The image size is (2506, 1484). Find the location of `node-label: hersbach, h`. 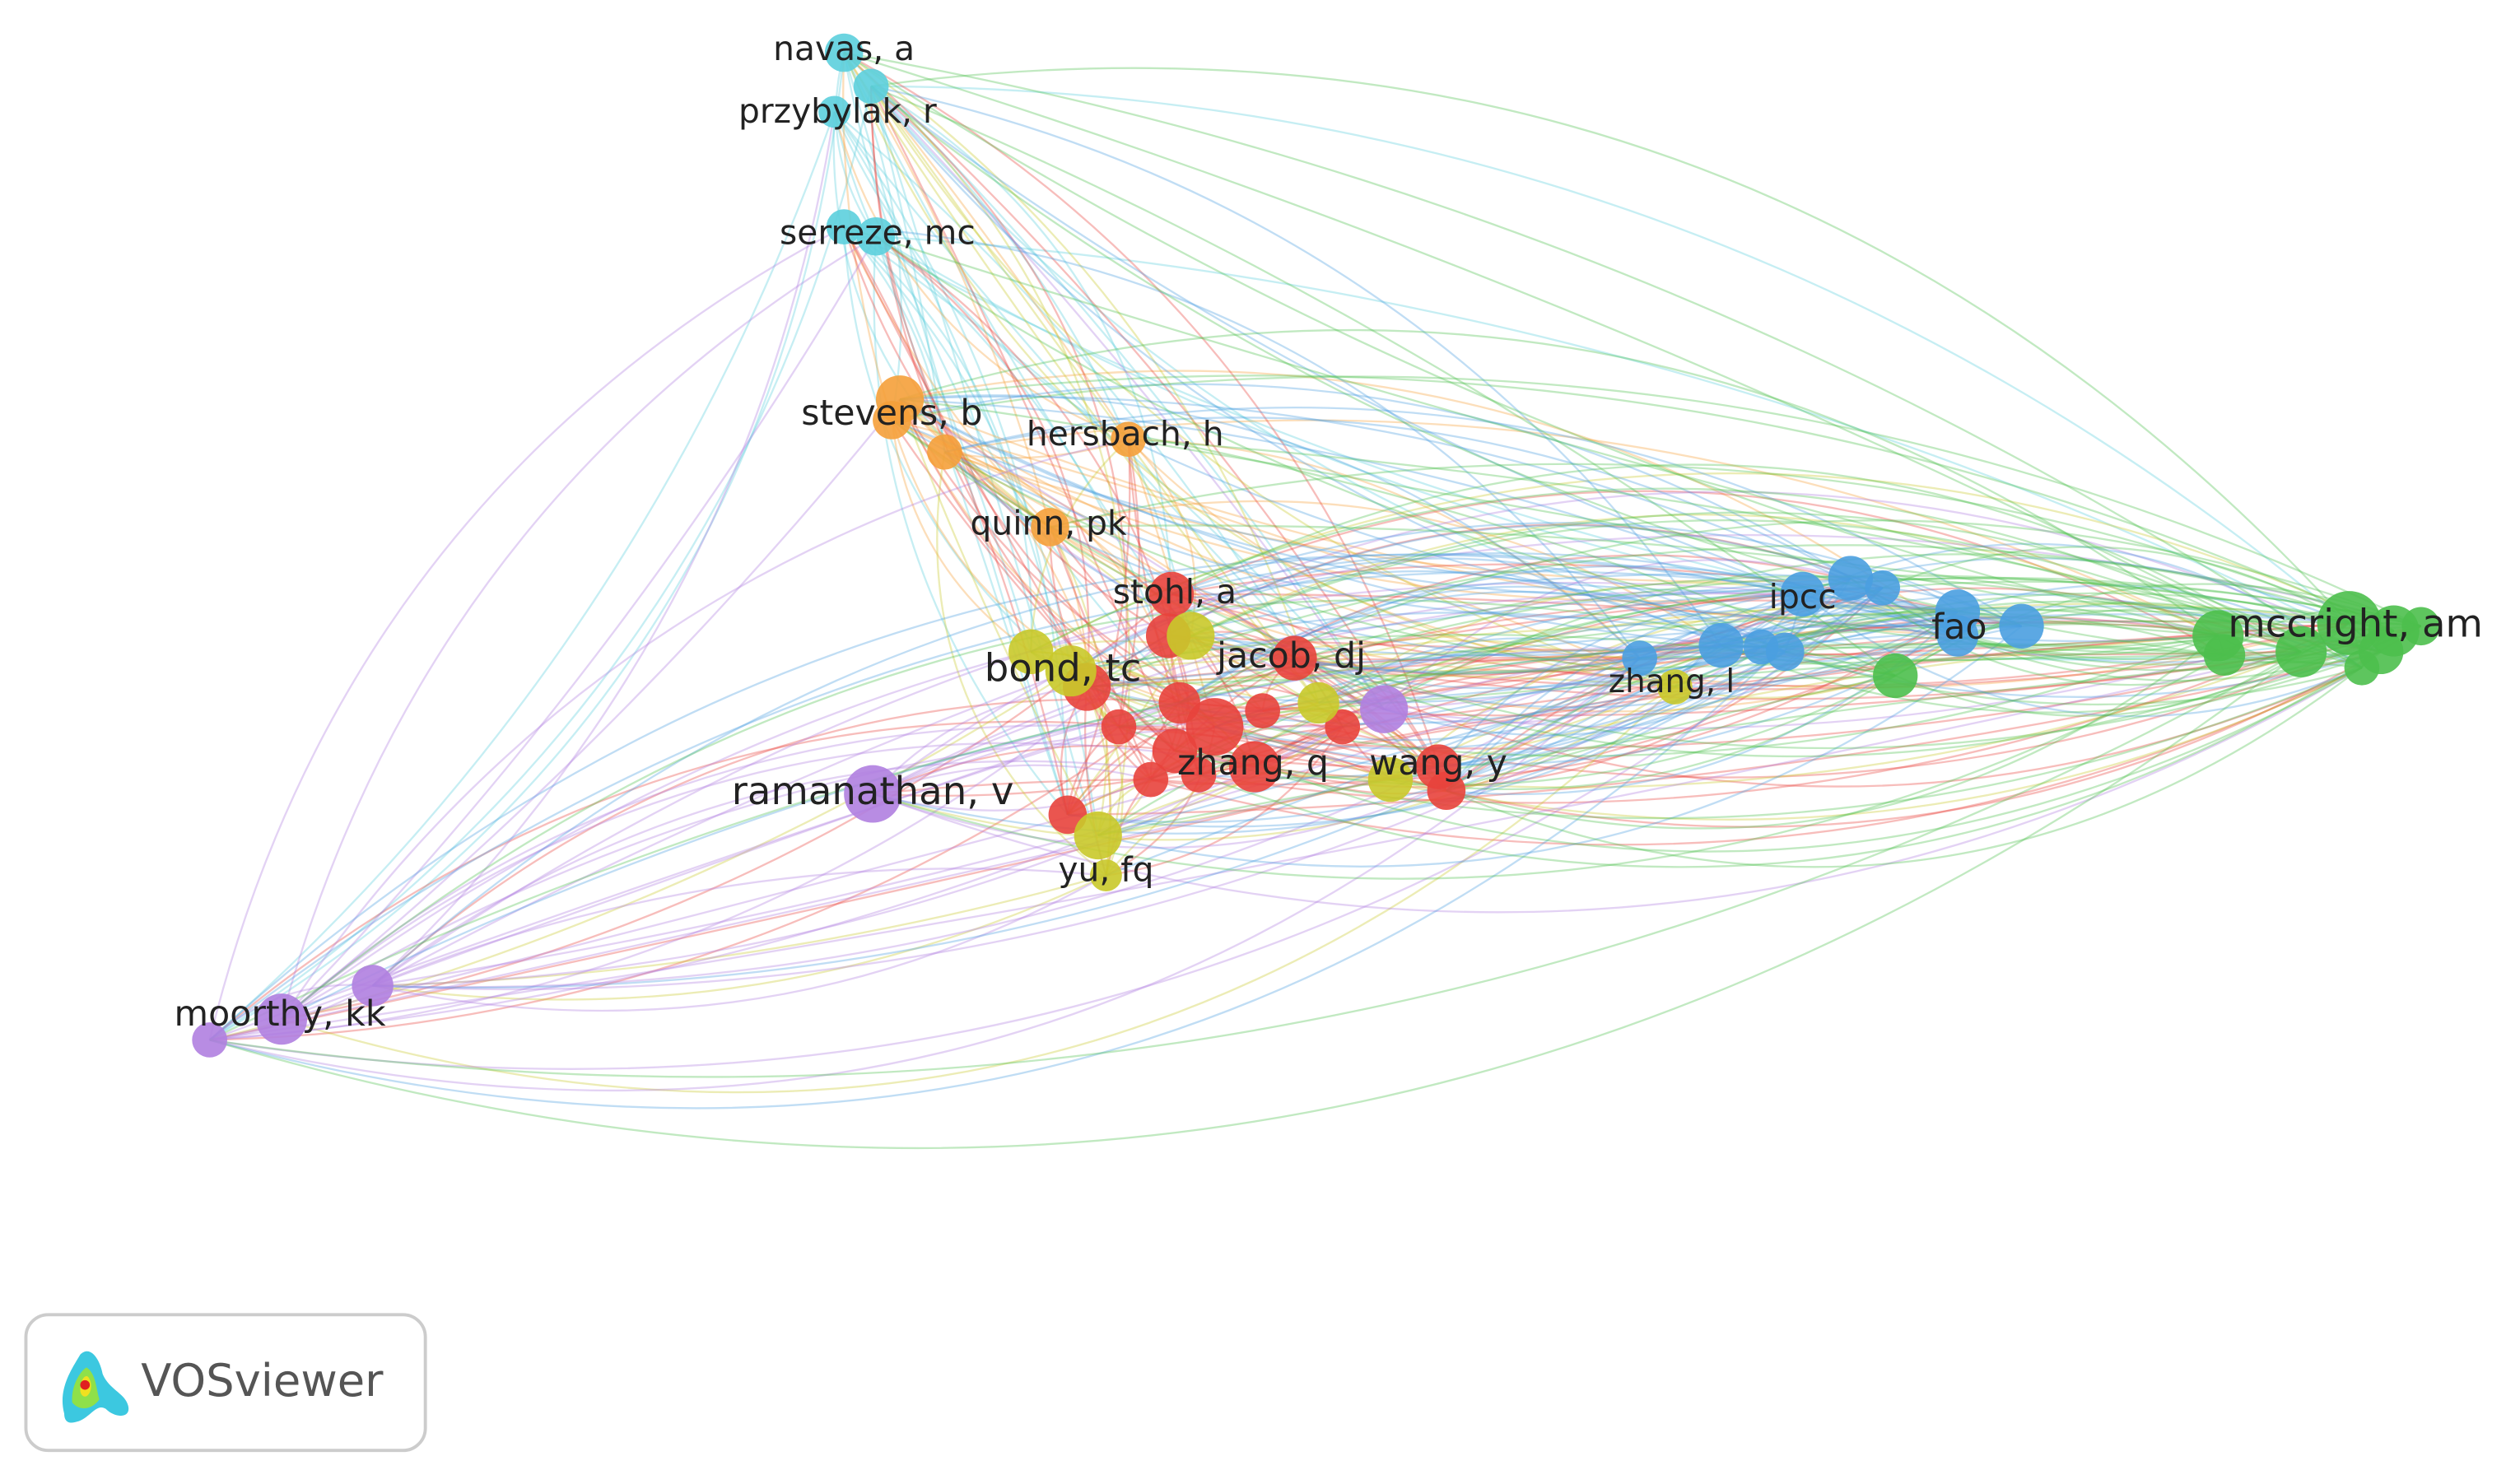

node-label: hersbach, h is located at coordinates (1125, 434).